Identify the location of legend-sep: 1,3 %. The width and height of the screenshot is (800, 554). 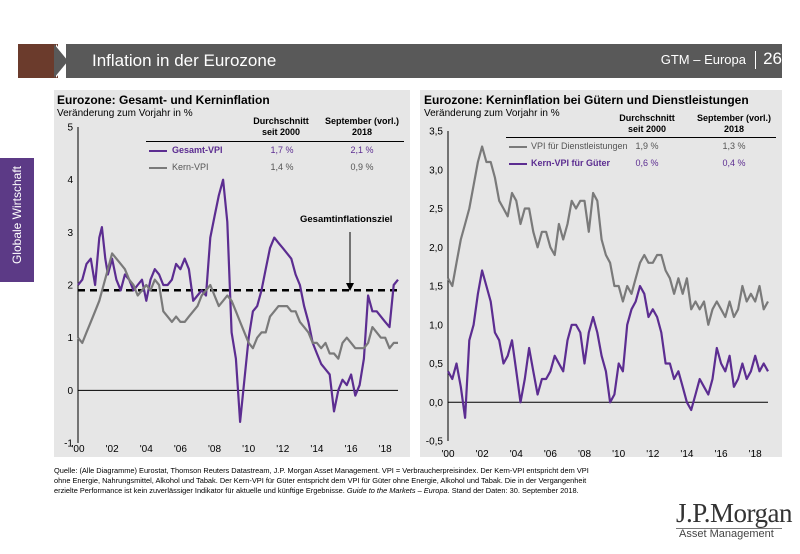
(734, 146).